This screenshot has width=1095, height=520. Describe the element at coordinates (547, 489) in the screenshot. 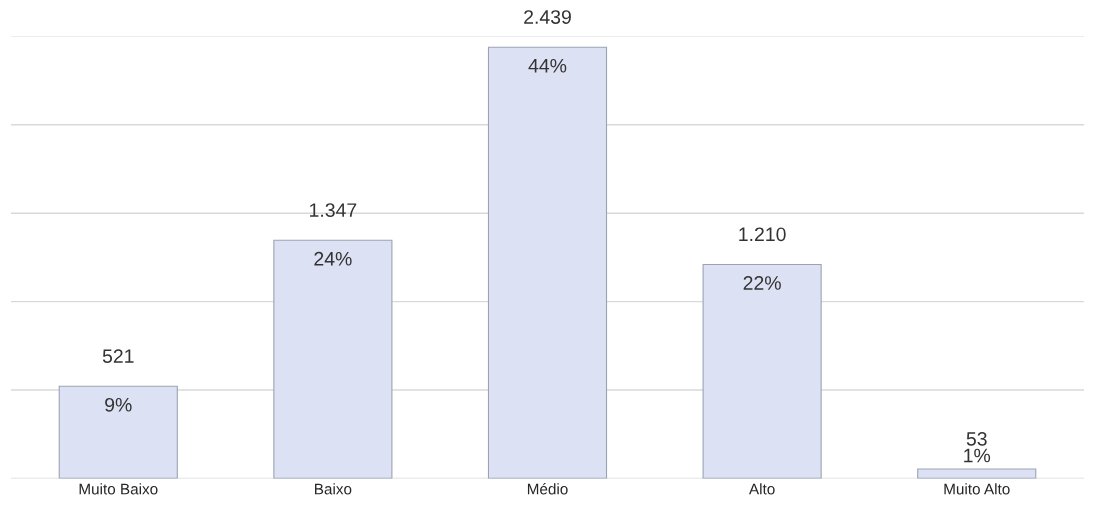

I see `x-tick-label: Médio` at that location.